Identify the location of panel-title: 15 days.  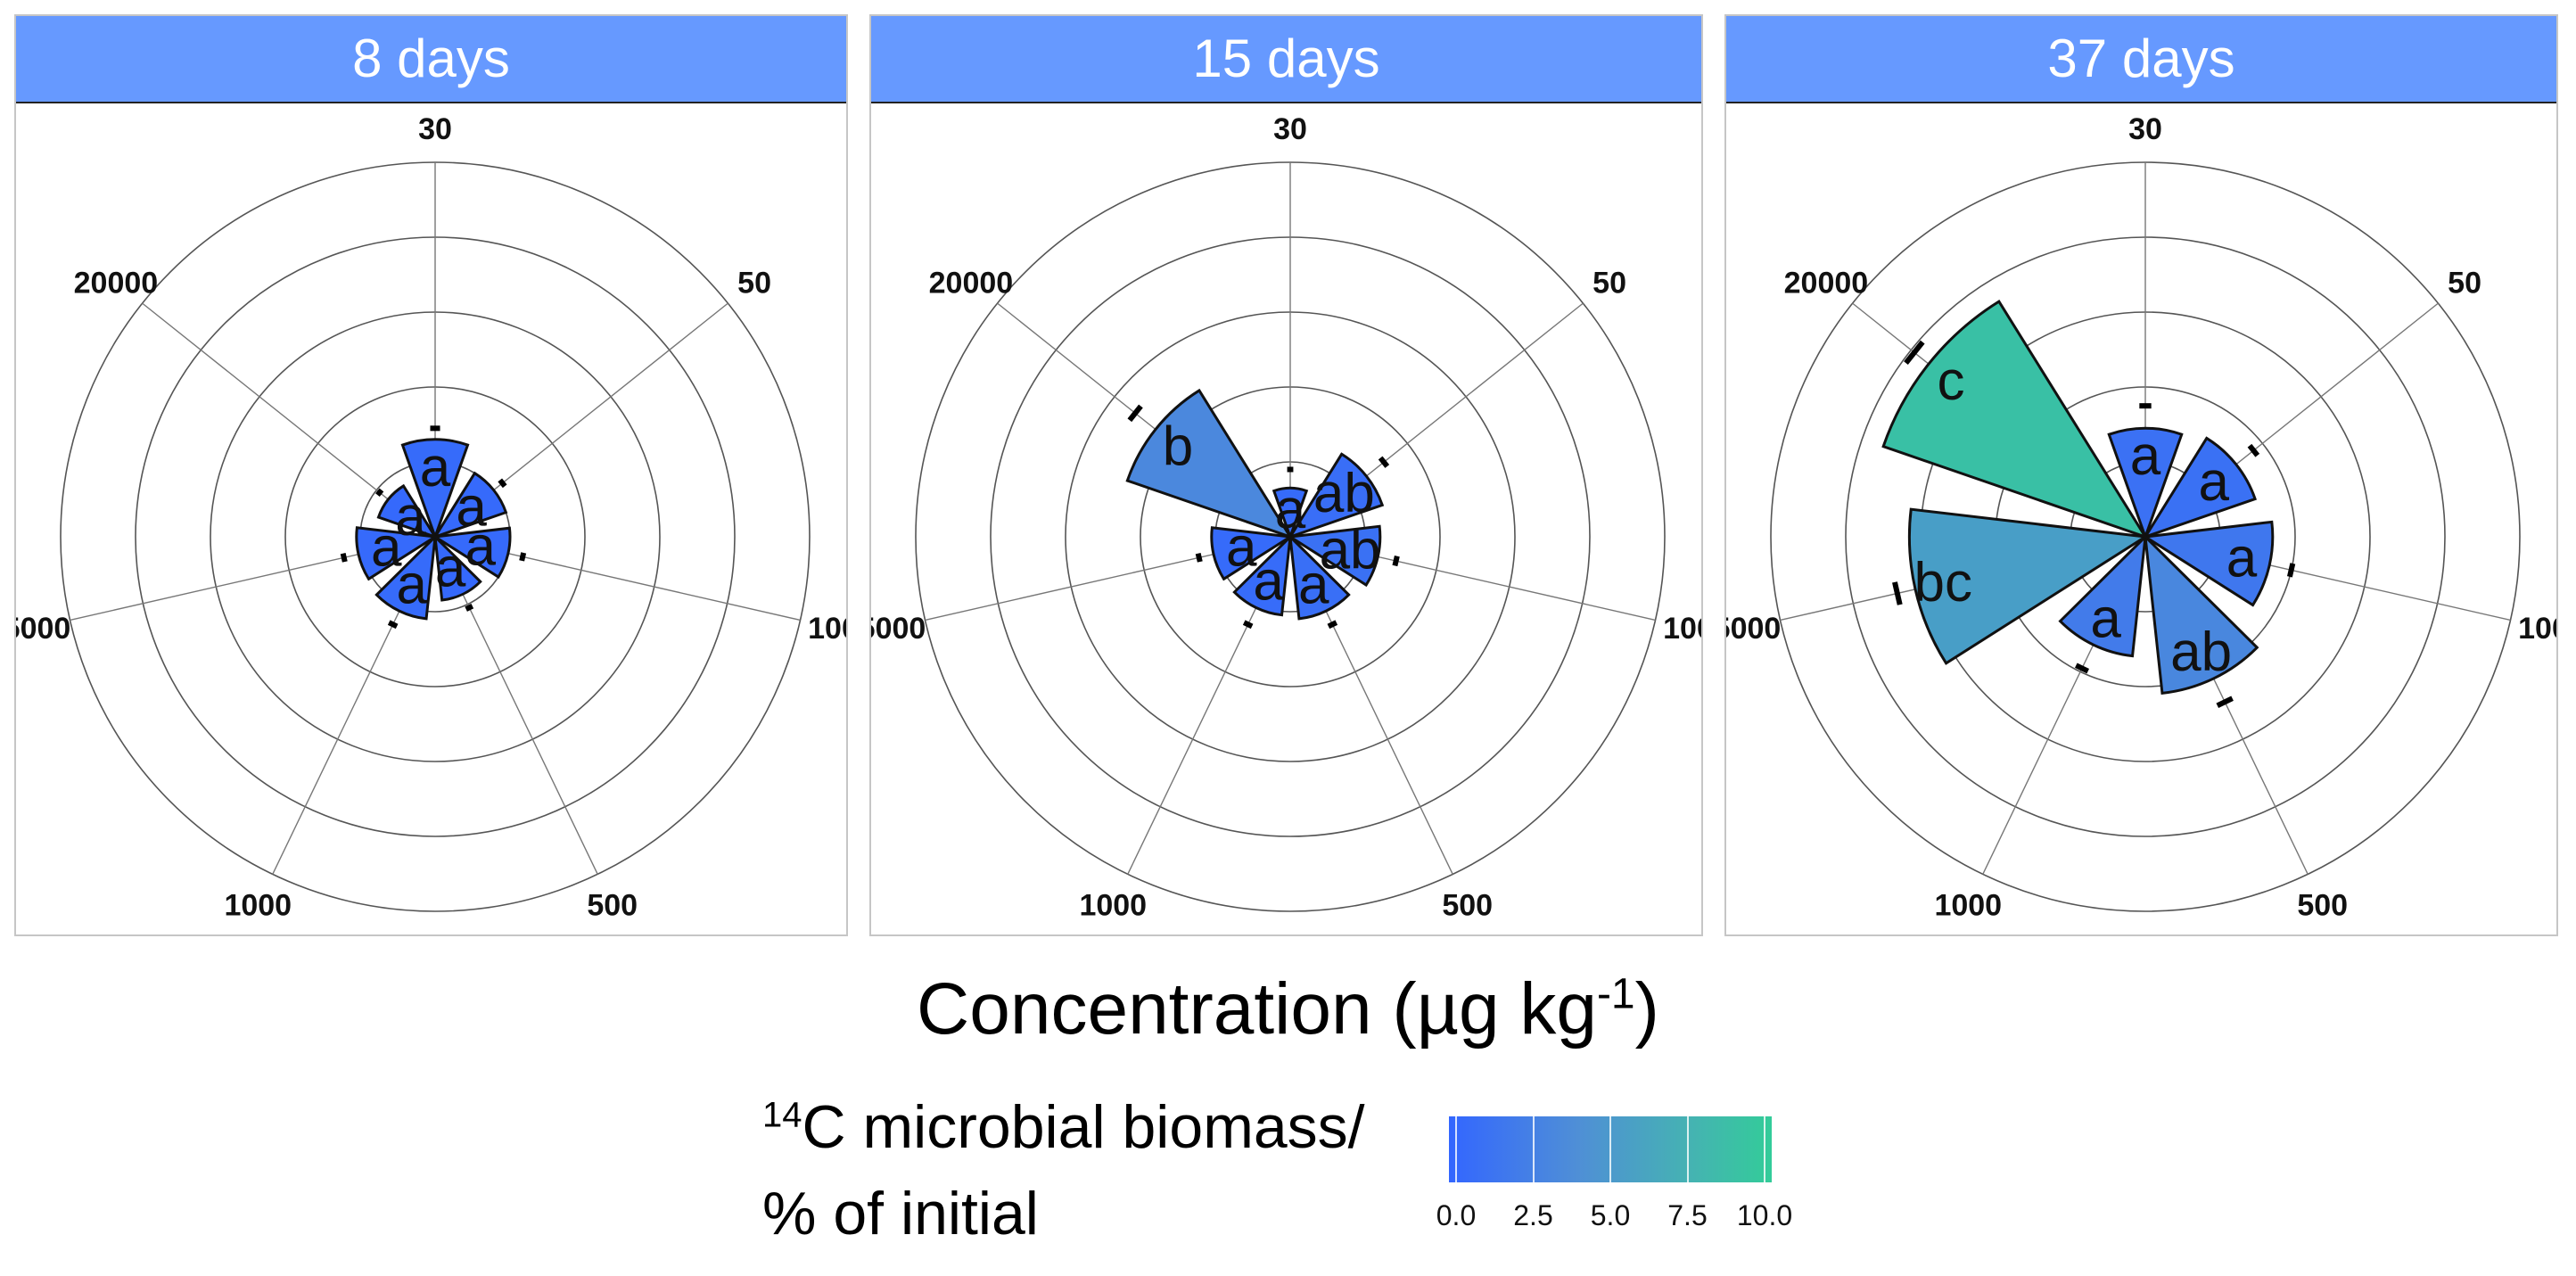
(1286, 60).